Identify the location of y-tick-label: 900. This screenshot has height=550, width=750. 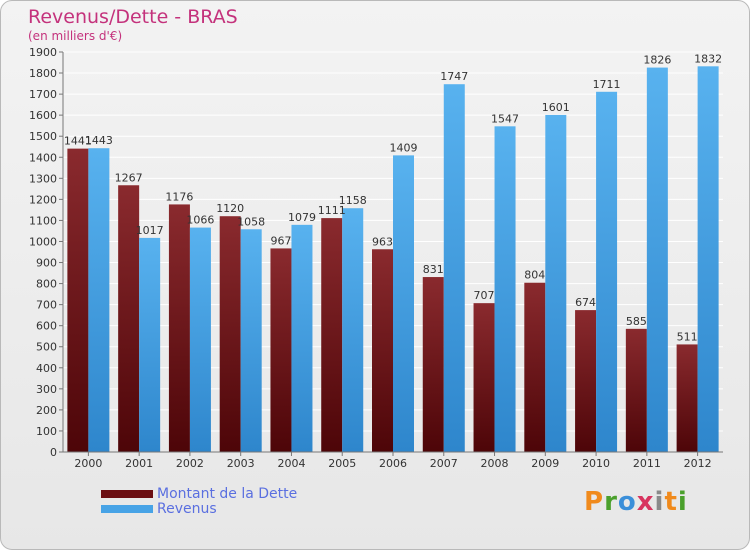
(46, 263).